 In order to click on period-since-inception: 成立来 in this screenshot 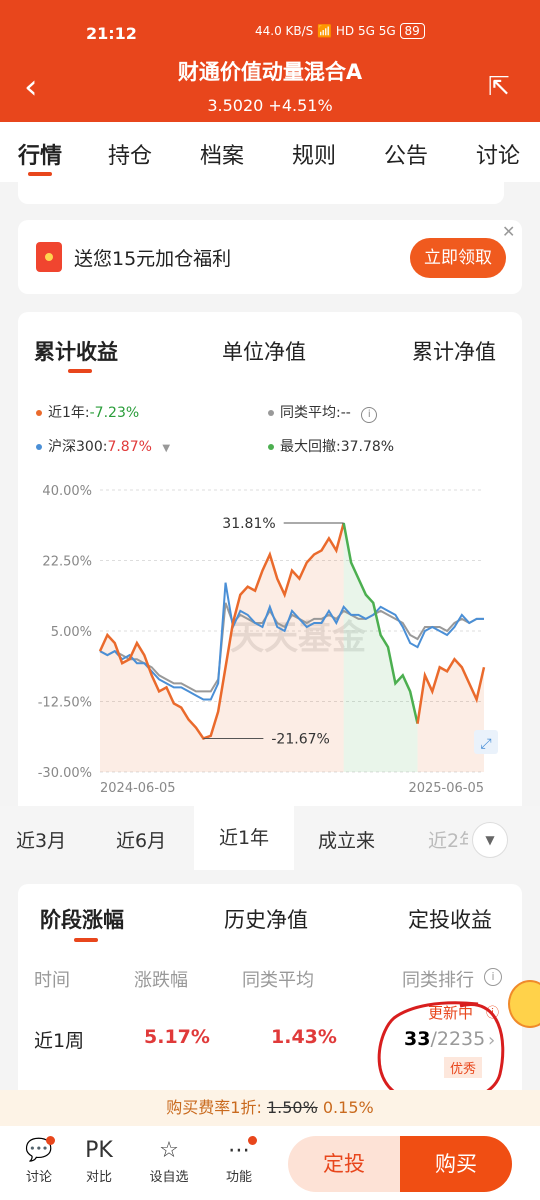, I will do `click(347, 841)`.